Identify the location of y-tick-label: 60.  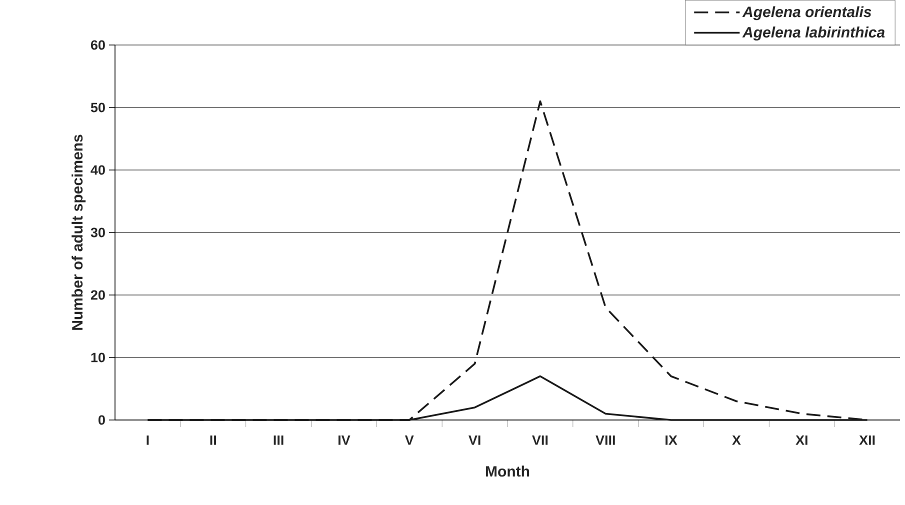
(97, 45).